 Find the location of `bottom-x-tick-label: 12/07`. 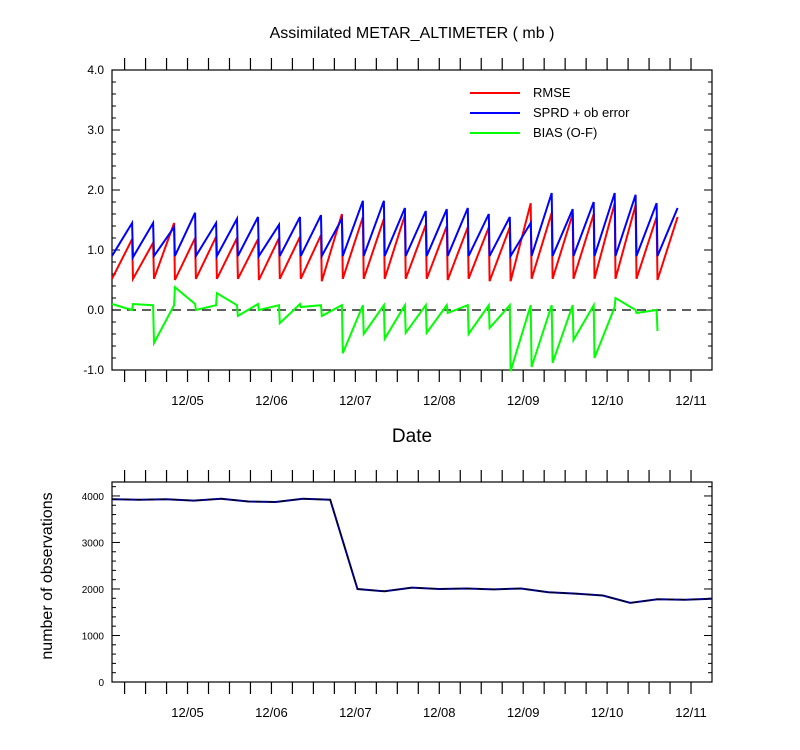

bottom-x-tick-label: 12/07 is located at coordinates (355, 712).